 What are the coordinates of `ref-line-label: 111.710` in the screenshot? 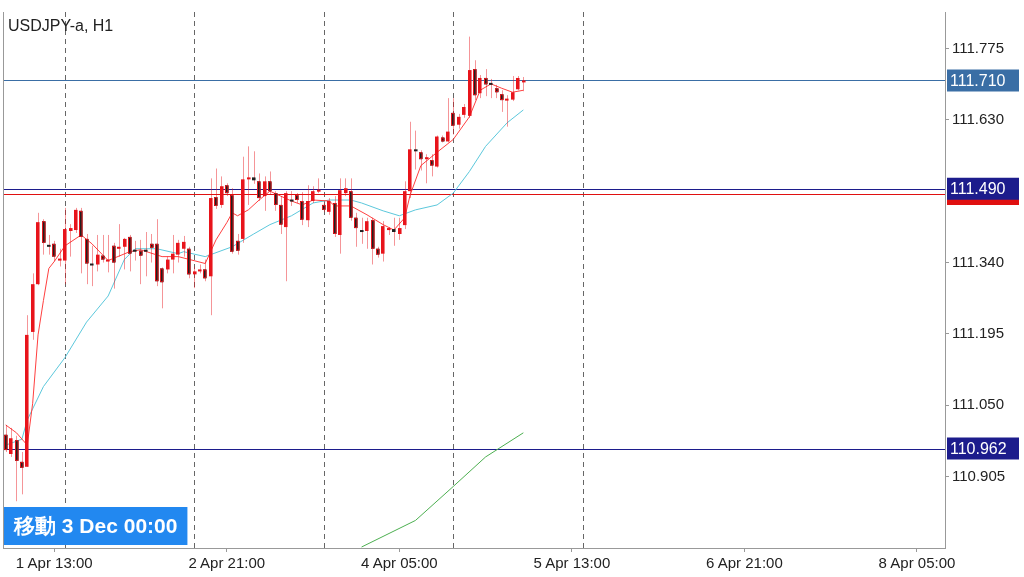 It's located at (978, 80).